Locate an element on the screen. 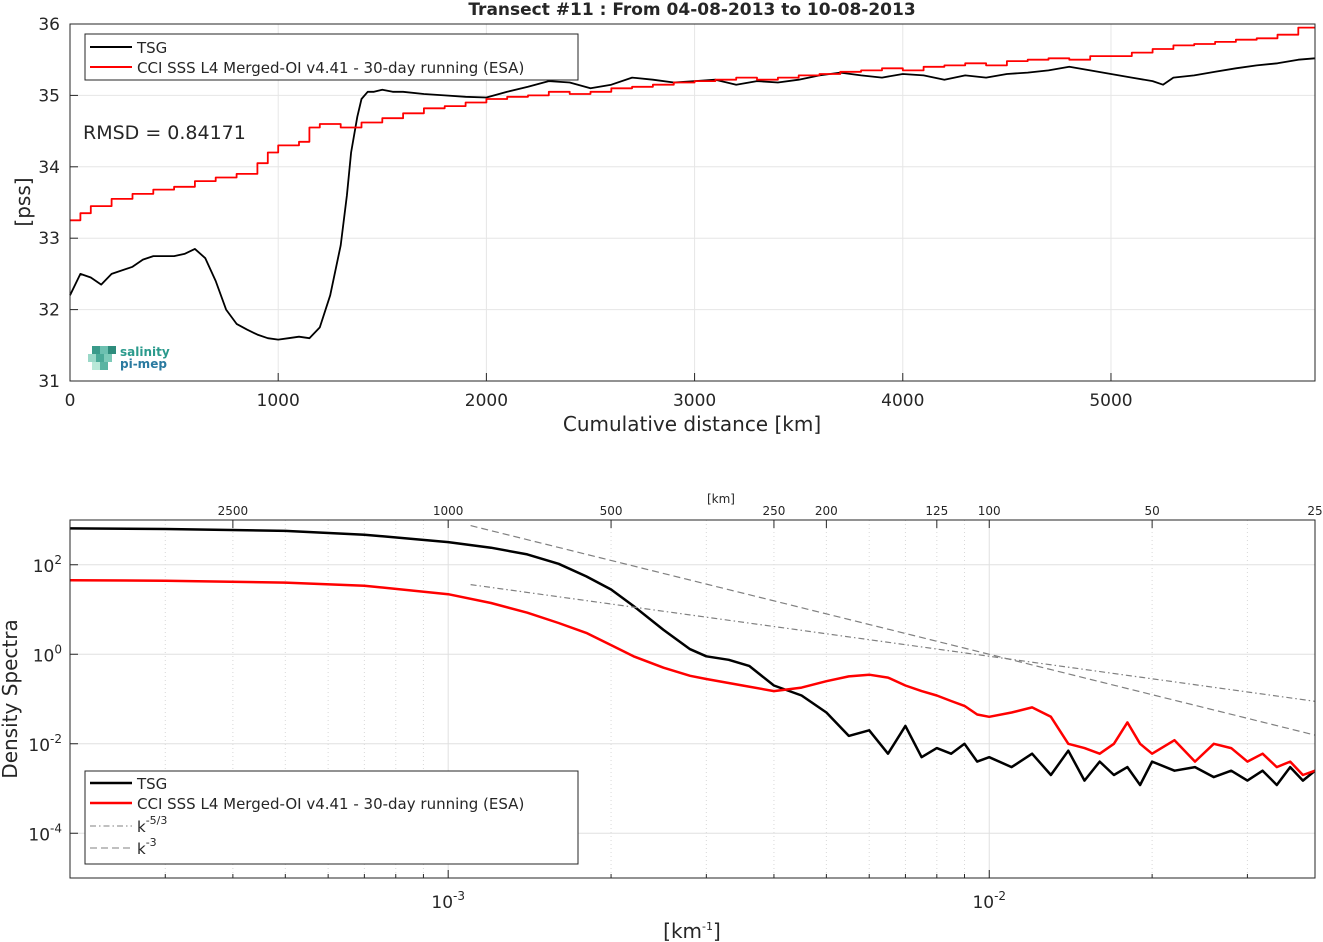 Image resolution: width=1323 pixels, height=942 pixels. logo-text-pimep: pi-mep is located at coordinates (143, 364).